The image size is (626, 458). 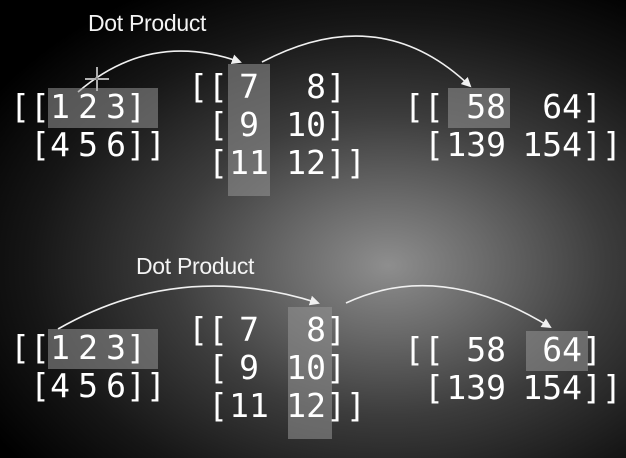 I want to click on arrow-b-to-c, so click(x=448, y=306).